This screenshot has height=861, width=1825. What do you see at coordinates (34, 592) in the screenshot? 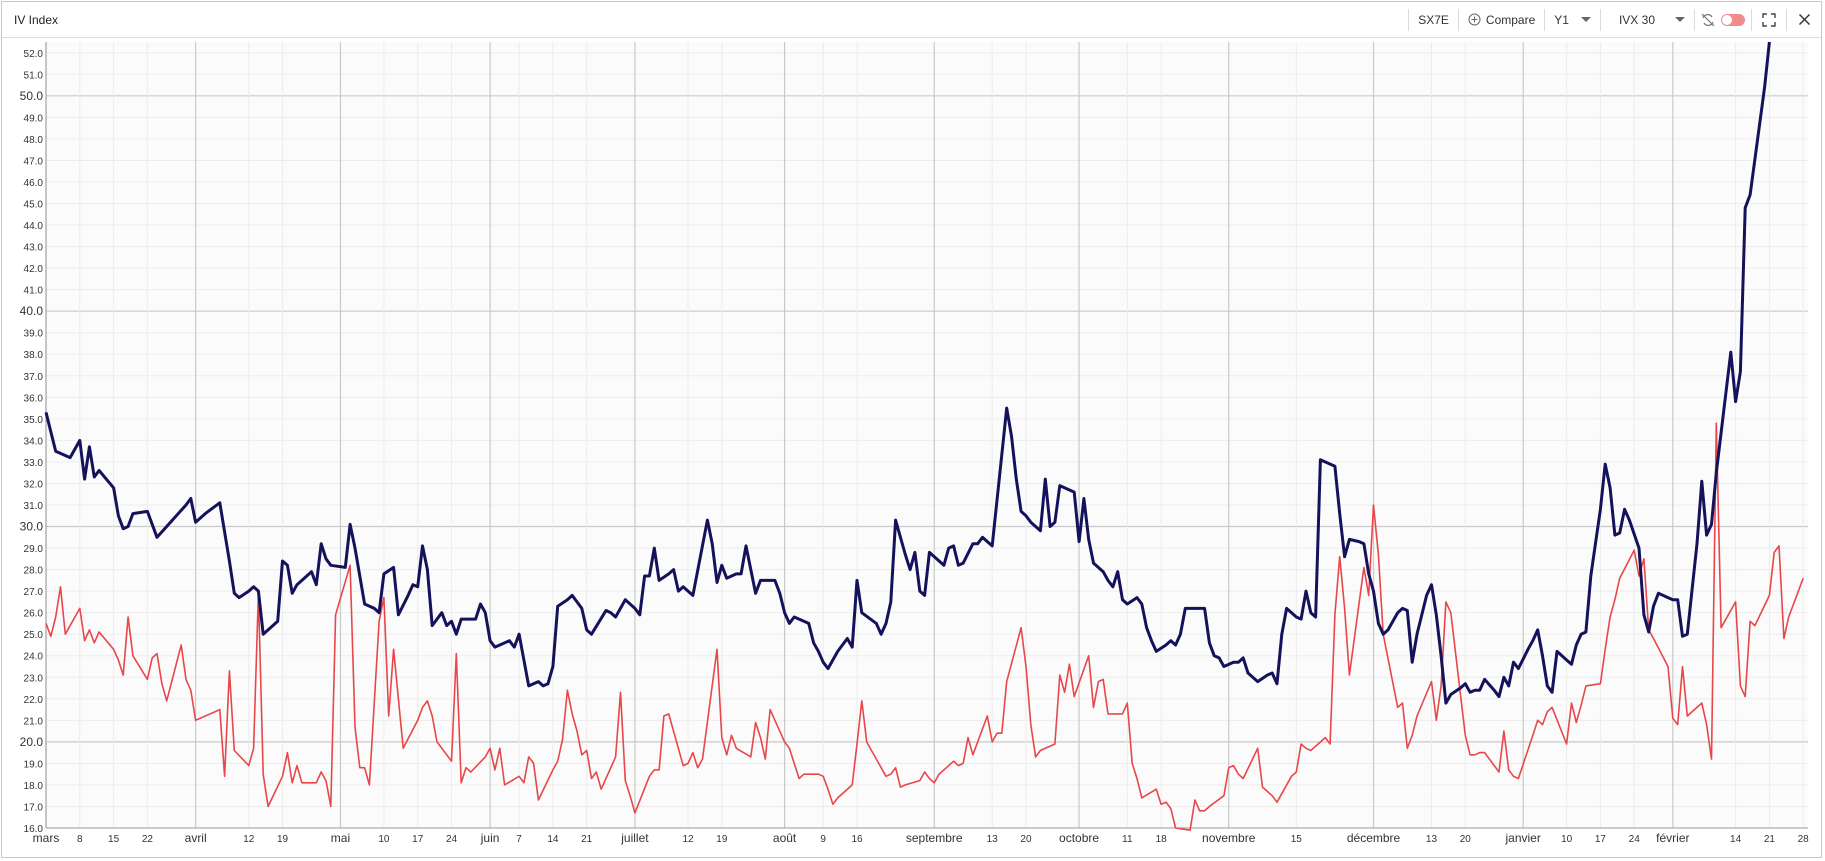
I see `y-tick-label: 27.0` at bounding box center [34, 592].